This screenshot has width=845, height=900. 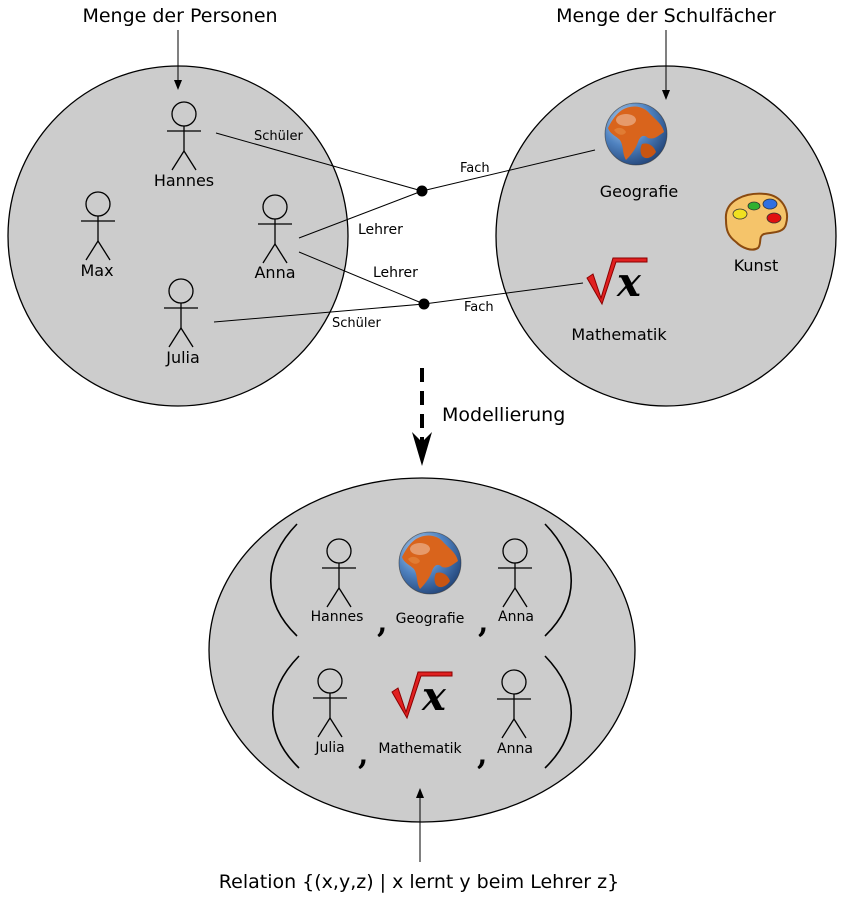 What do you see at coordinates (395, 273) in the screenshot?
I see `edge-label-lehrer-2: Lehrer` at bounding box center [395, 273].